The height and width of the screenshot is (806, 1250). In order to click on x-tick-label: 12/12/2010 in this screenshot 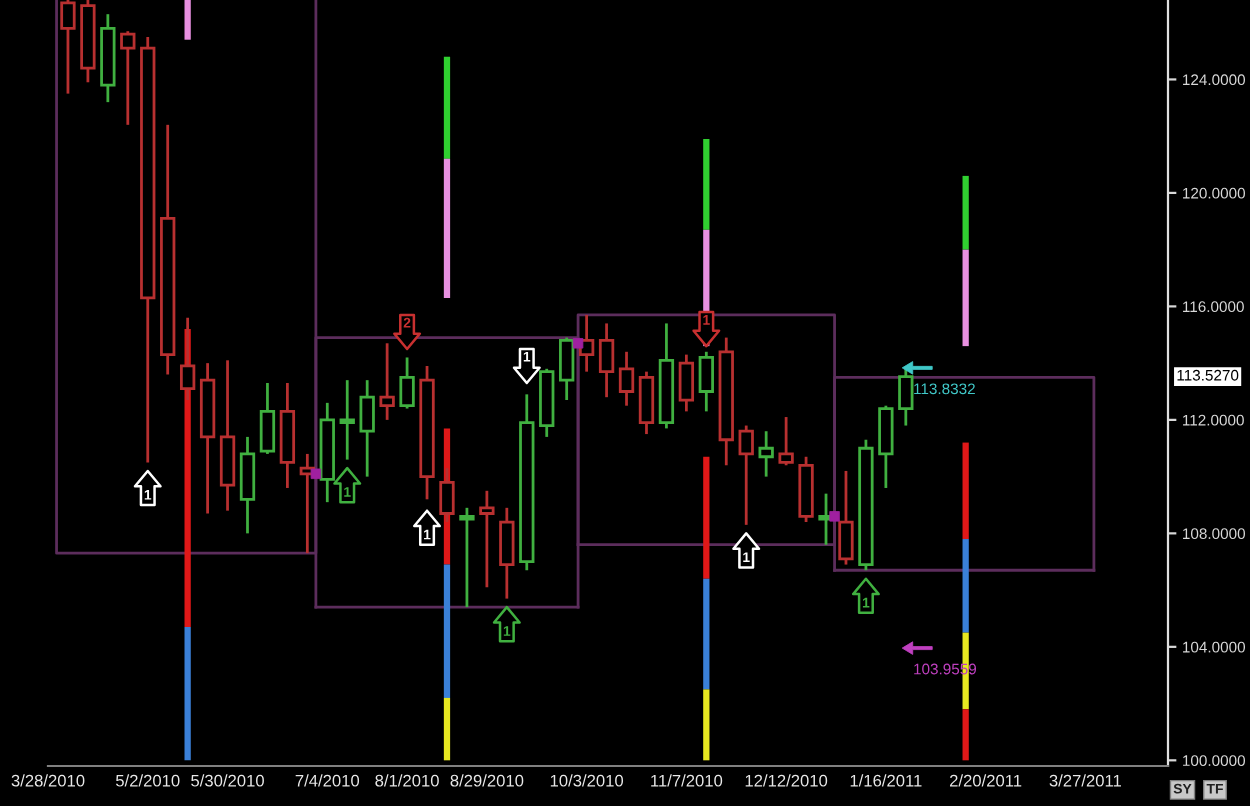, I will do `click(786, 780)`.